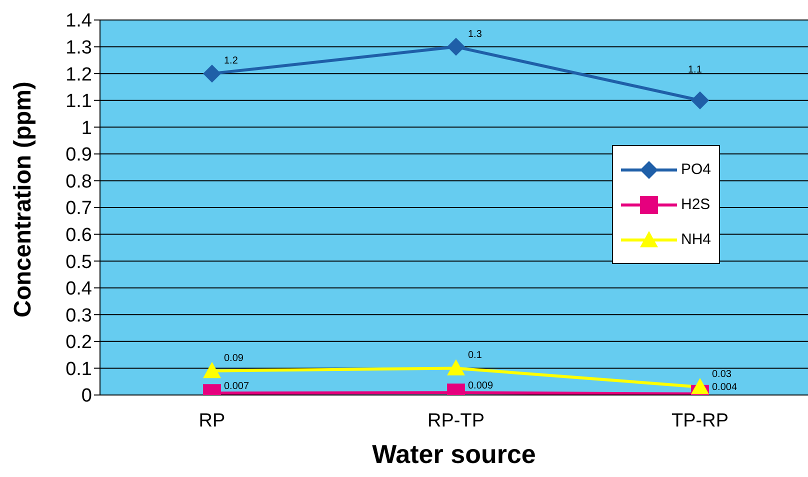 This screenshot has height=477, width=808. Describe the element at coordinates (475, 34) in the screenshot. I see `data-label: 1.3` at that location.